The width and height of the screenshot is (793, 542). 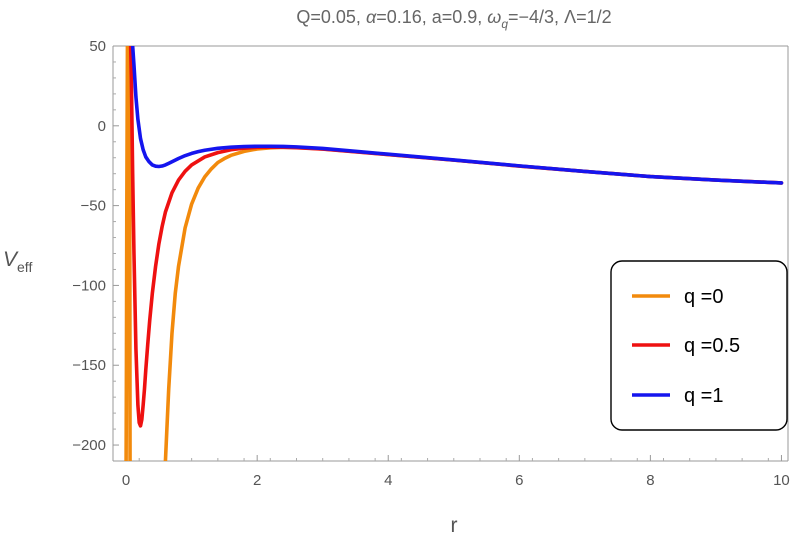 What do you see at coordinates (102, 126) in the screenshot?
I see `y-tick-label: 0` at bounding box center [102, 126].